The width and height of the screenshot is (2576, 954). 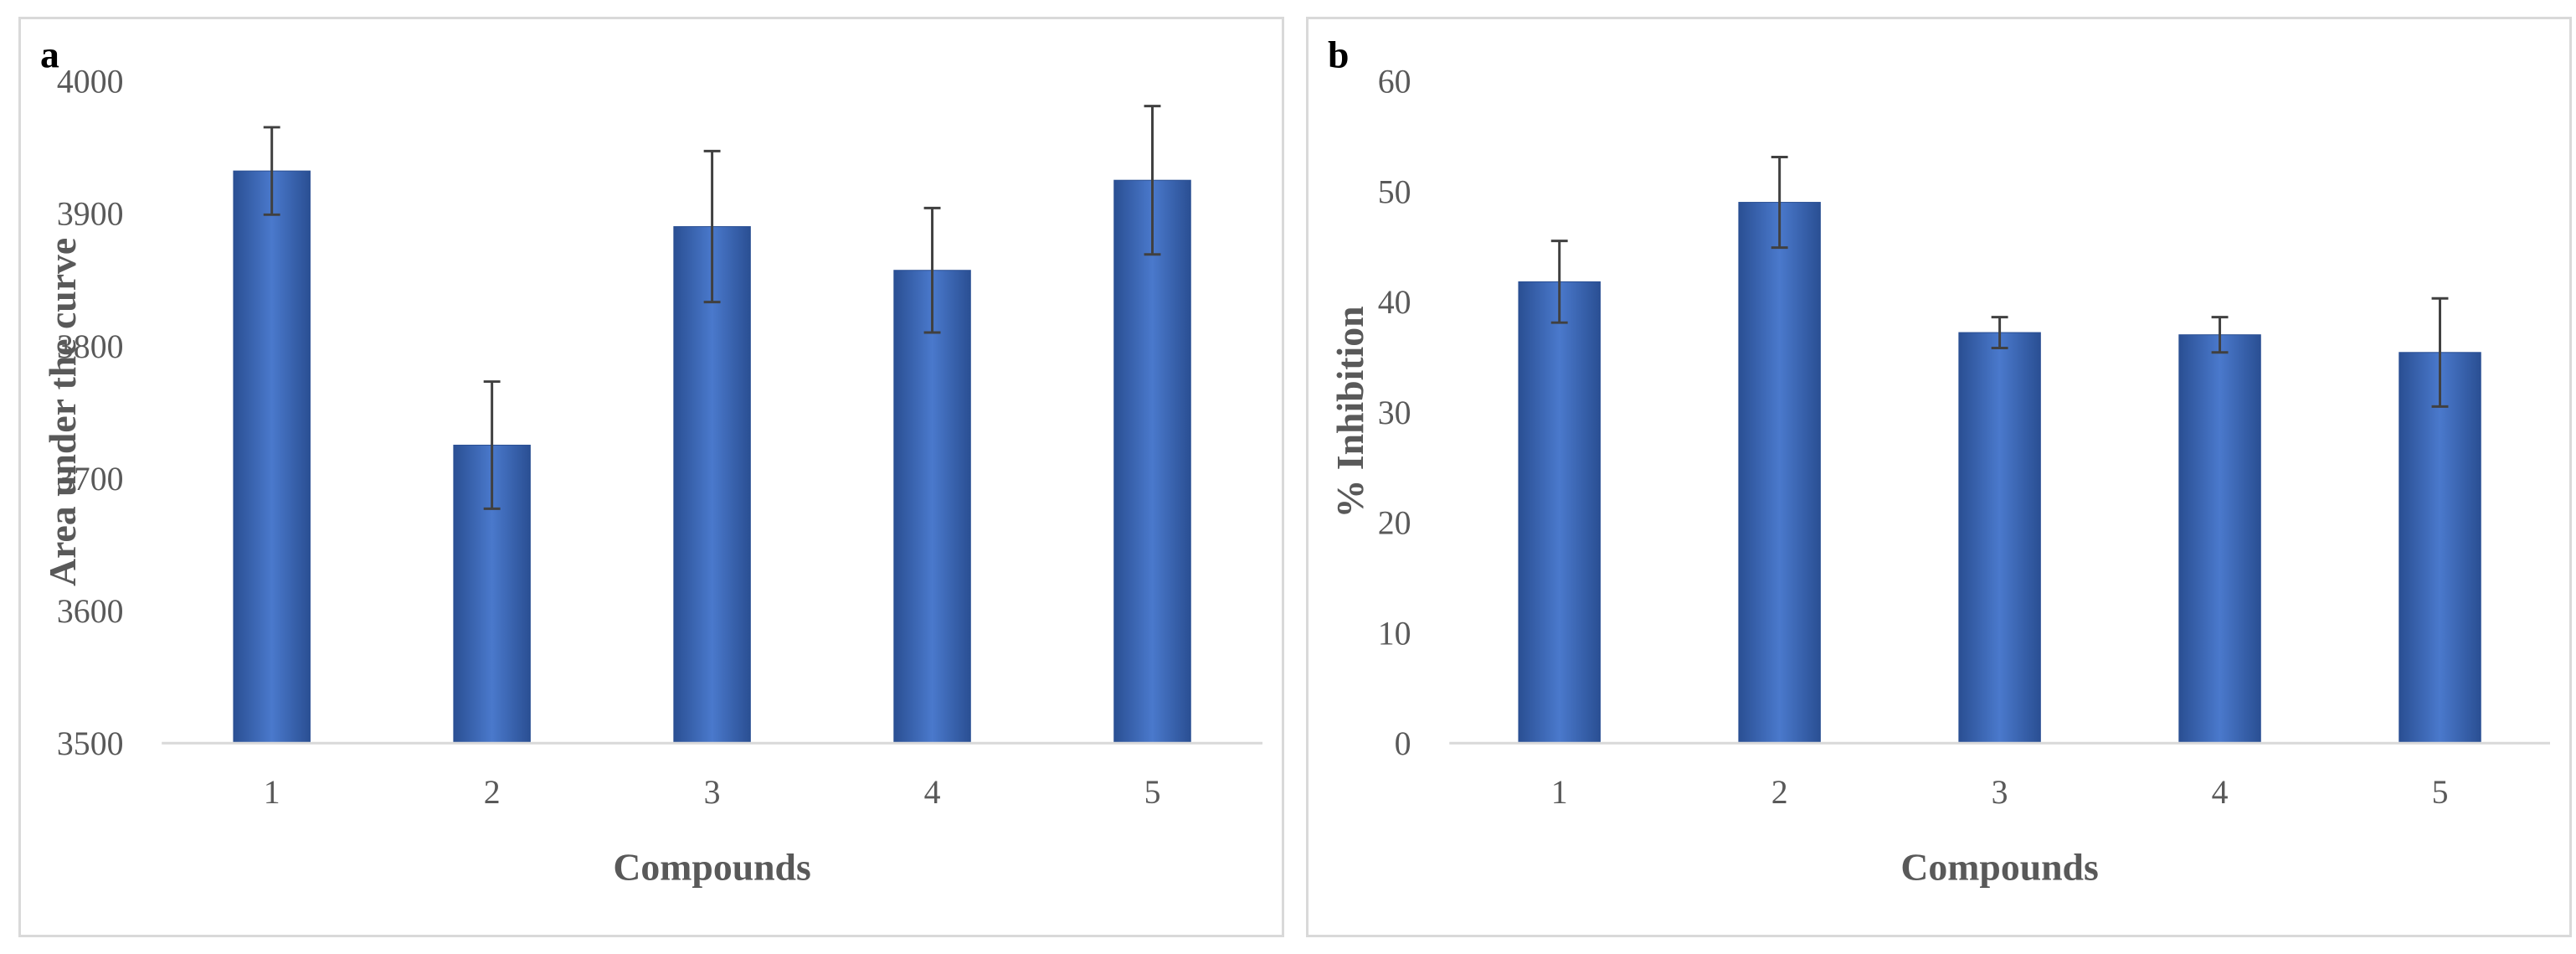 What do you see at coordinates (1395, 82) in the screenshot?
I see `y-tick-label: 60` at bounding box center [1395, 82].